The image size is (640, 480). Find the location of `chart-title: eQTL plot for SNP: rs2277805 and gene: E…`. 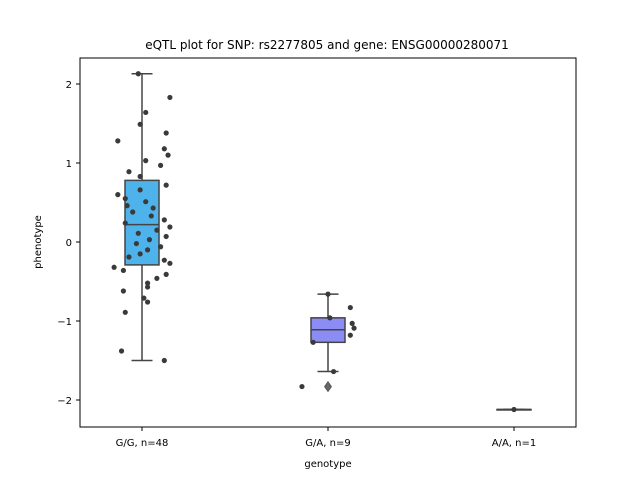

chart-title: eQTL plot for SNP: rs2277805 and gene: E… is located at coordinates (327, 45).